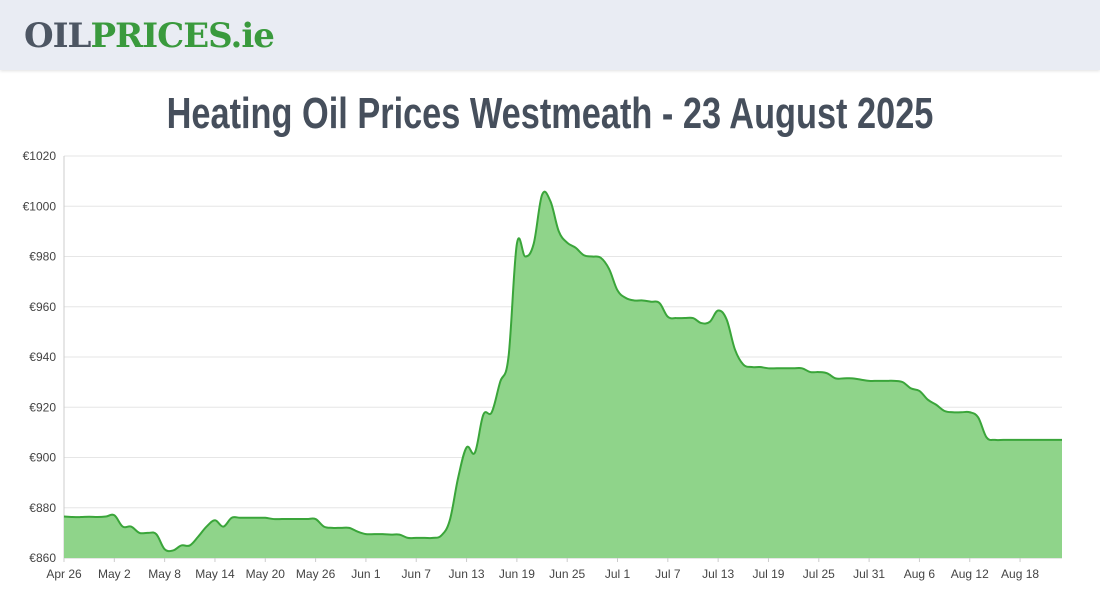 Image resolution: width=1100 pixels, height=600 pixels. Describe the element at coordinates (970, 574) in the screenshot. I see `x-tick-label: Aug 12` at that location.